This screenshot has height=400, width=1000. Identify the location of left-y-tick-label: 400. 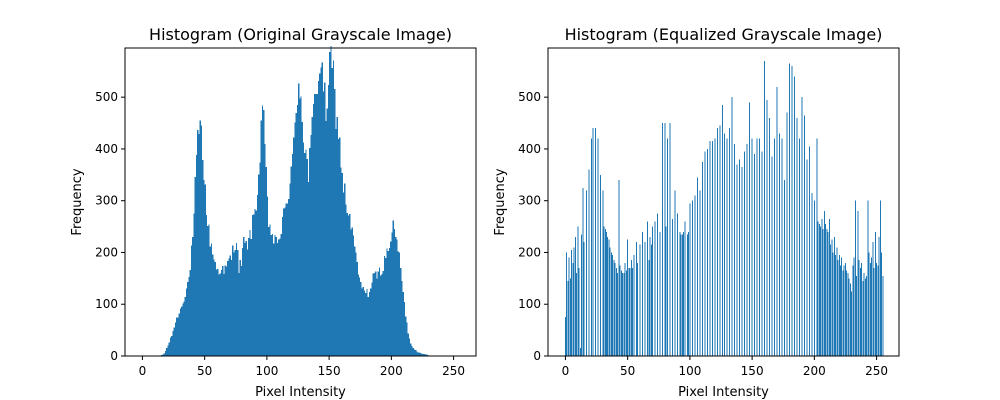
(106, 149).